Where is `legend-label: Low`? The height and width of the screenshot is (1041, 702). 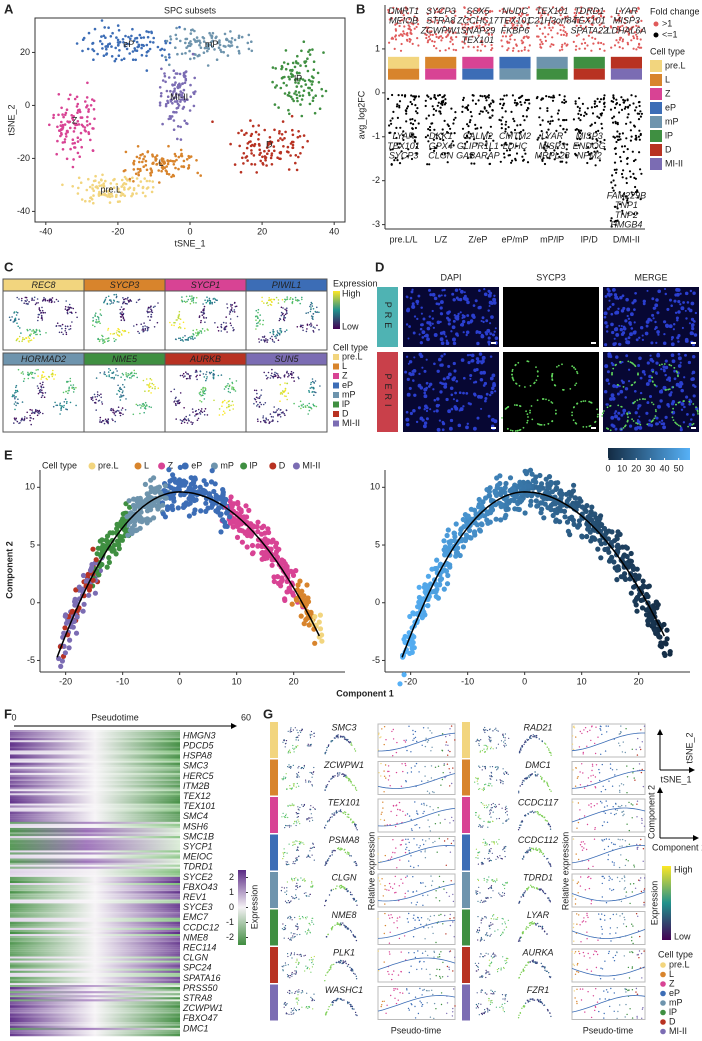 legend-label: Low is located at coordinates (350, 326).